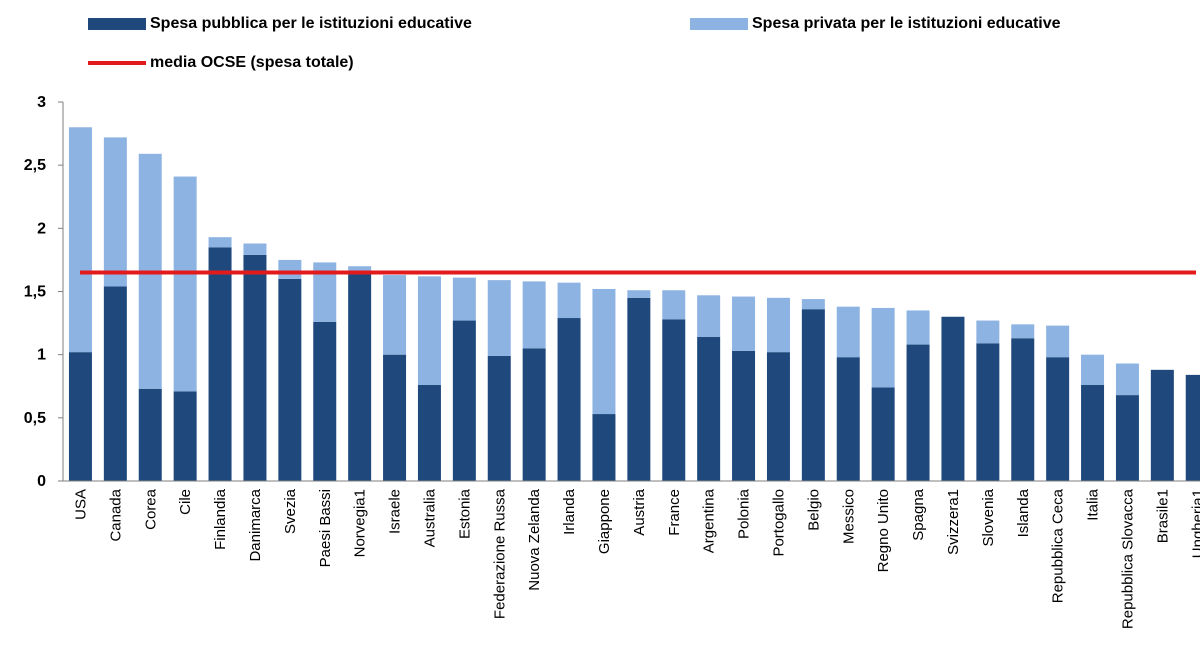 This screenshot has height=657, width=1200. Describe the element at coordinates (1058, 419) in the screenshot. I see `bar-public-repubblica-ceca` at that location.